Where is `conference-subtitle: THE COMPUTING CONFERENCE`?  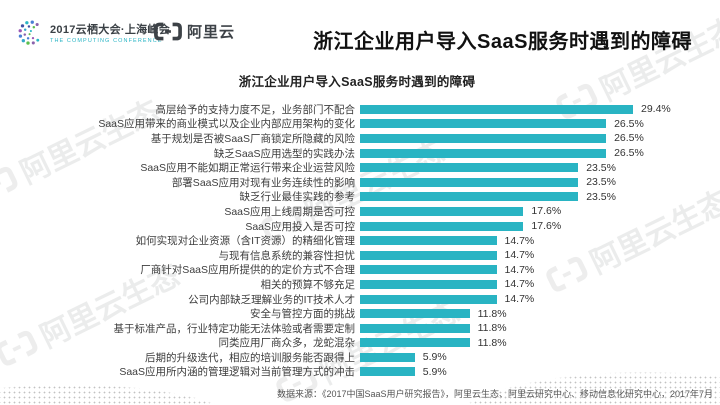 conference-subtitle: THE COMPUTING CONFERENCE is located at coordinates (106, 41).